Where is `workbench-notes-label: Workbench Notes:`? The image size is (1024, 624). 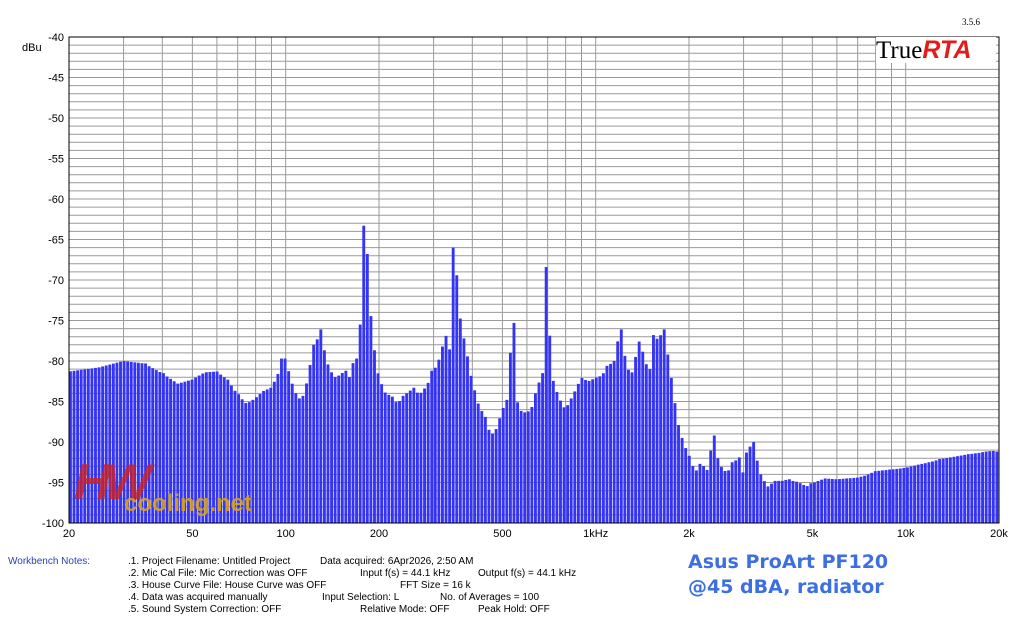 workbench-notes-label: Workbench Notes: is located at coordinates (49, 561).